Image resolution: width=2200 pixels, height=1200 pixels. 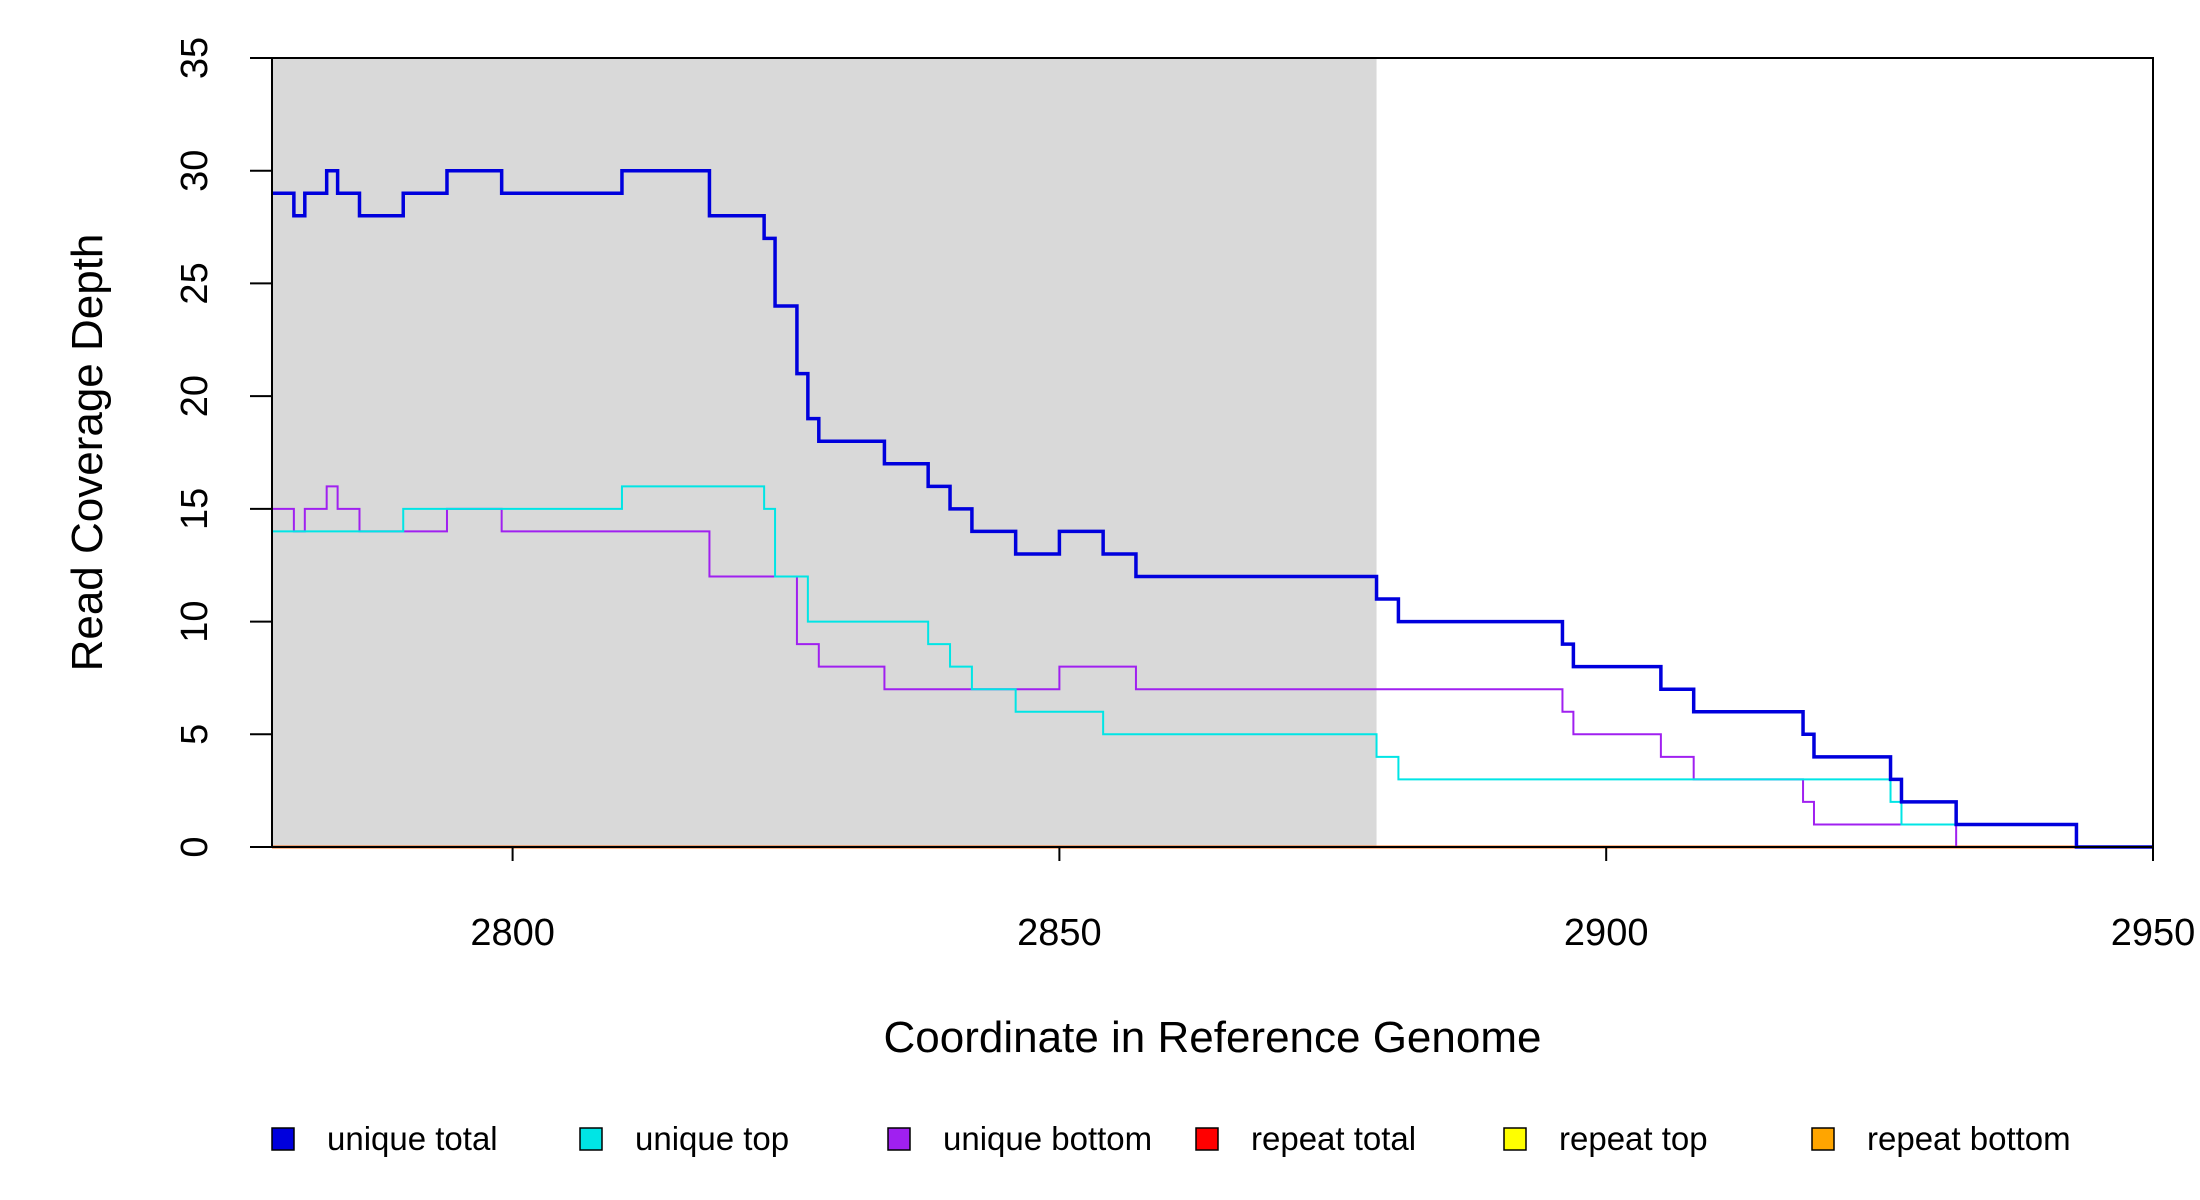 What do you see at coordinates (1213, 1037) in the screenshot?
I see `x-axis-title: Coordinate in Reference Genome` at bounding box center [1213, 1037].